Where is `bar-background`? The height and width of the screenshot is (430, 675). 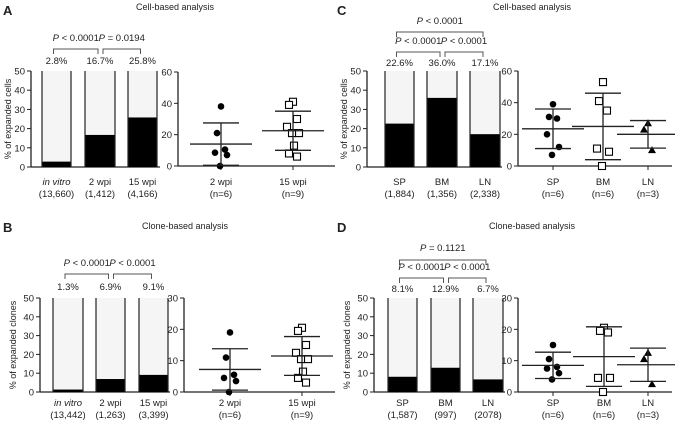 bar-background is located at coordinates (110, 345).